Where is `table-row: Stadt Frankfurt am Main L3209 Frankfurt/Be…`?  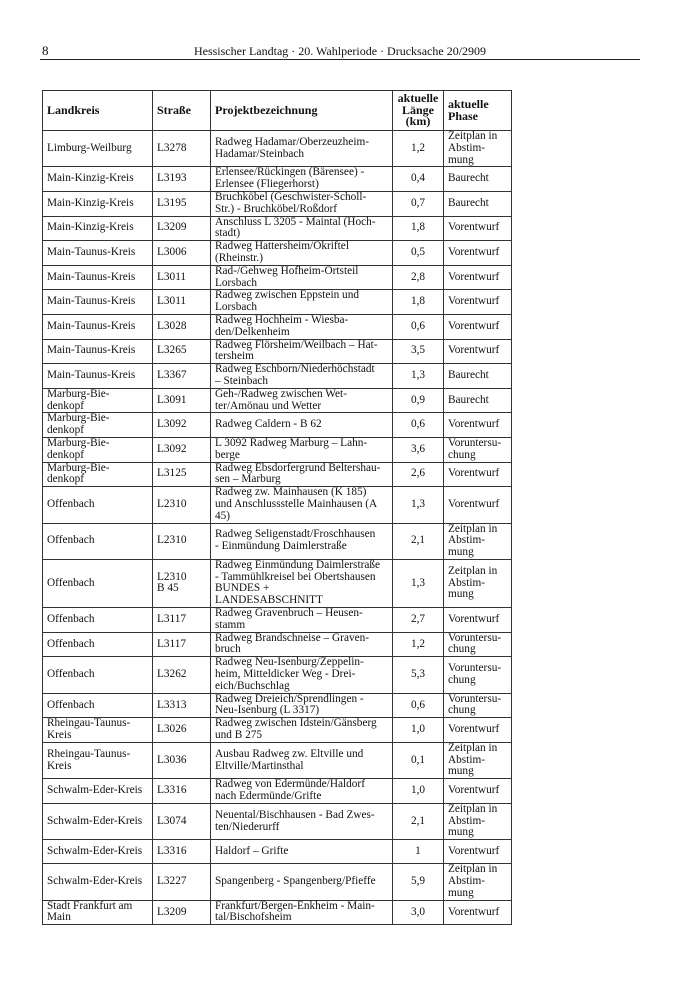 table-row: Stadt Frankfurt am Main L3209 Frankfurt/Be… is located at coordinates (277, 912).